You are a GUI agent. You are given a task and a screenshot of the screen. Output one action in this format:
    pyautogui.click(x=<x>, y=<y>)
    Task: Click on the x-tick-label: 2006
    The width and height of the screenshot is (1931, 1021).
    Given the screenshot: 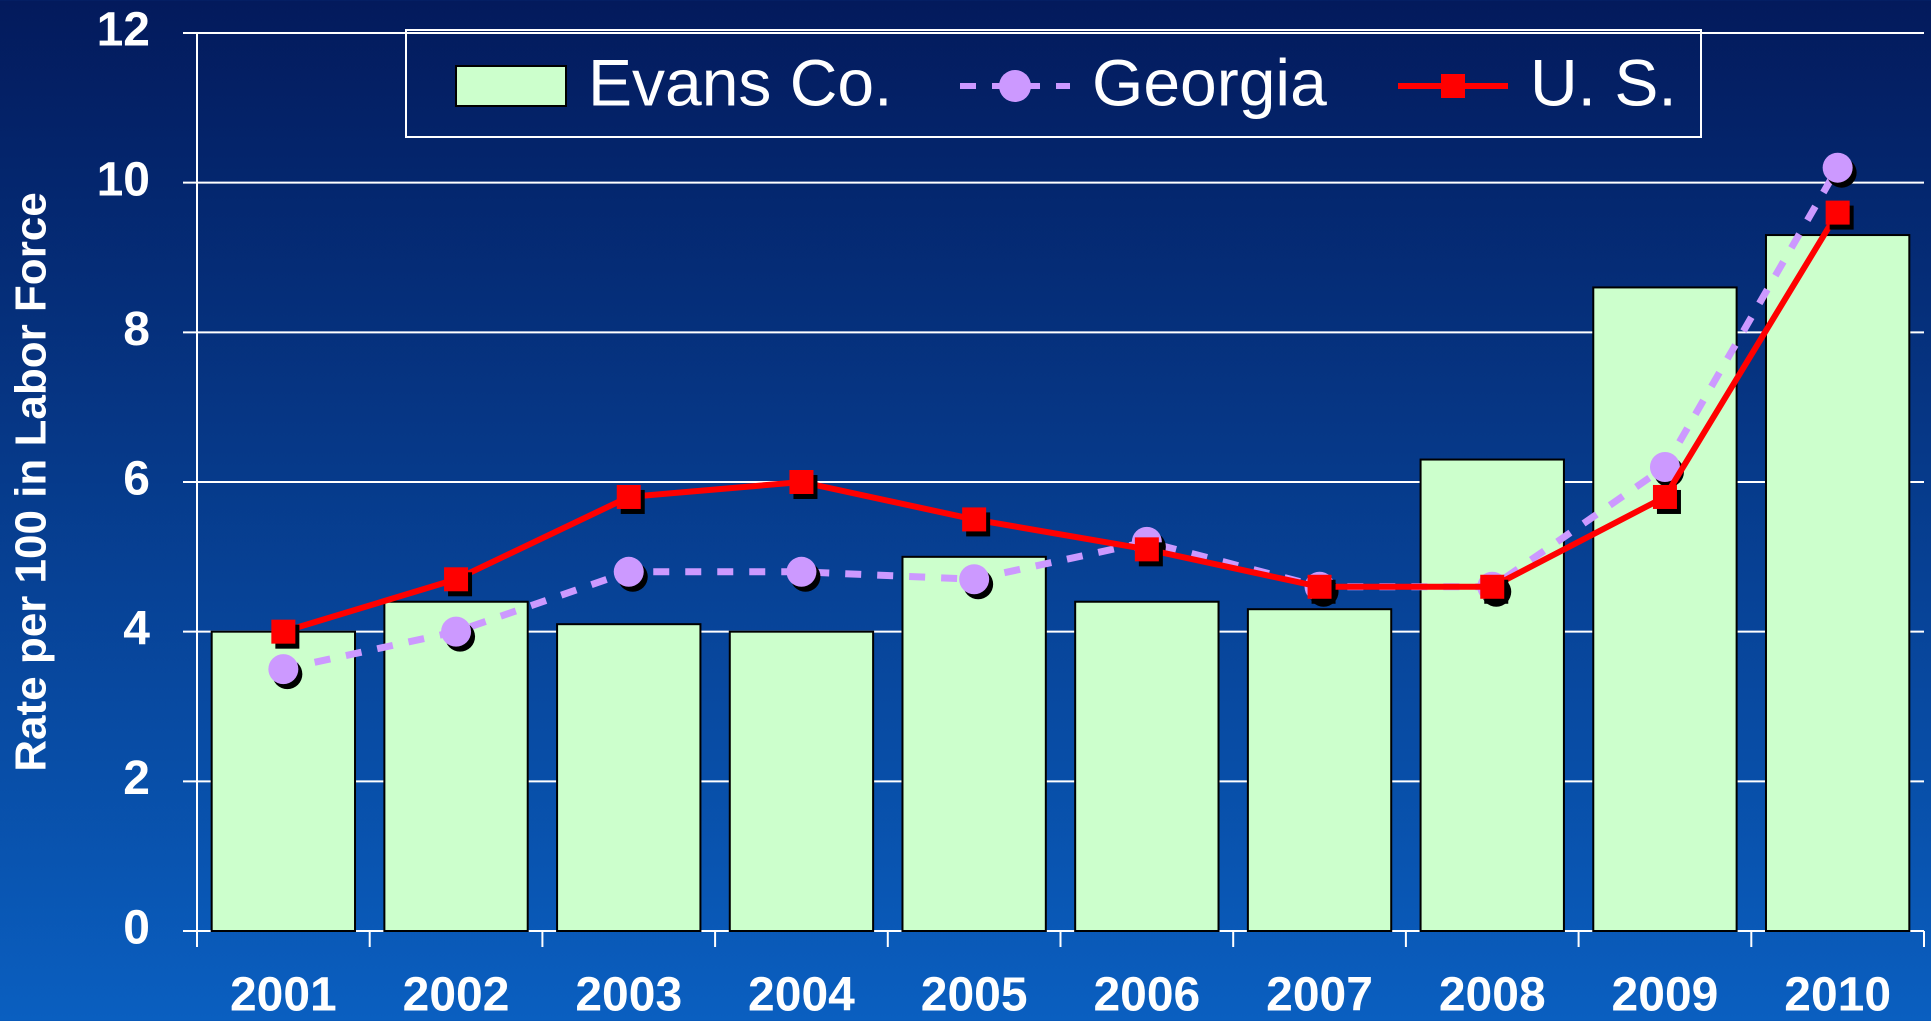 What is the action you would take?
    pyautogui.click(x=1146, y=995)
    